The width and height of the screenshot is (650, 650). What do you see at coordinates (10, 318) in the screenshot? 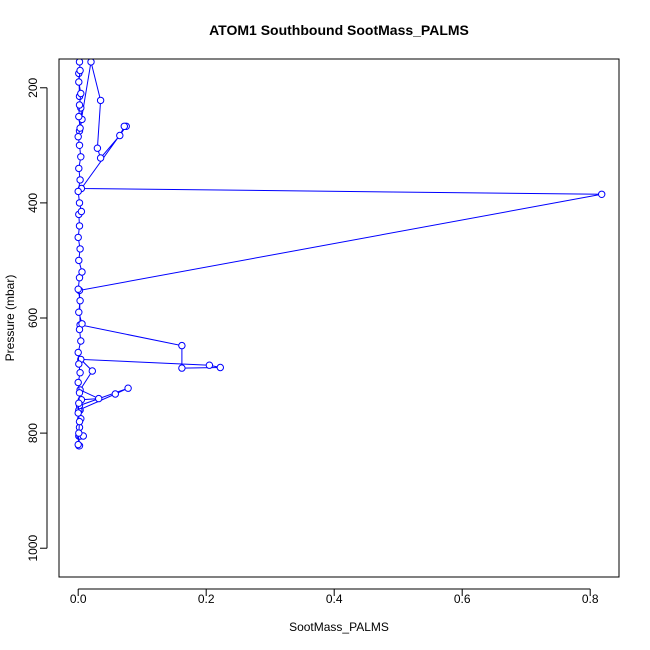
I see `y-axis-label: Pressure (mbar)` at bounding box center [10, 318].